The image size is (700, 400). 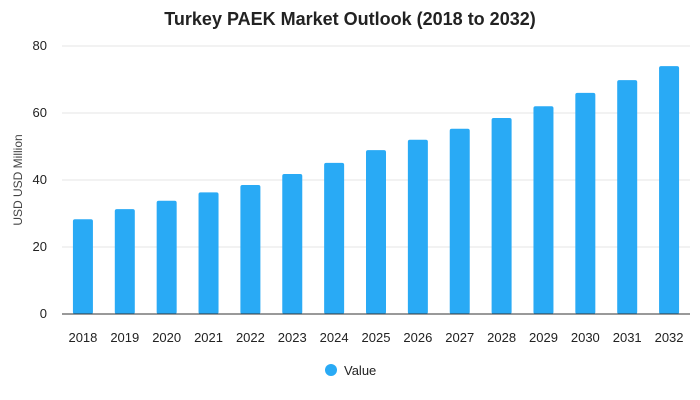 What do you see at coordinates (417, 337) in the screenshot?
I see `x-tick-label: 2026` at bounding box center [417, 337].